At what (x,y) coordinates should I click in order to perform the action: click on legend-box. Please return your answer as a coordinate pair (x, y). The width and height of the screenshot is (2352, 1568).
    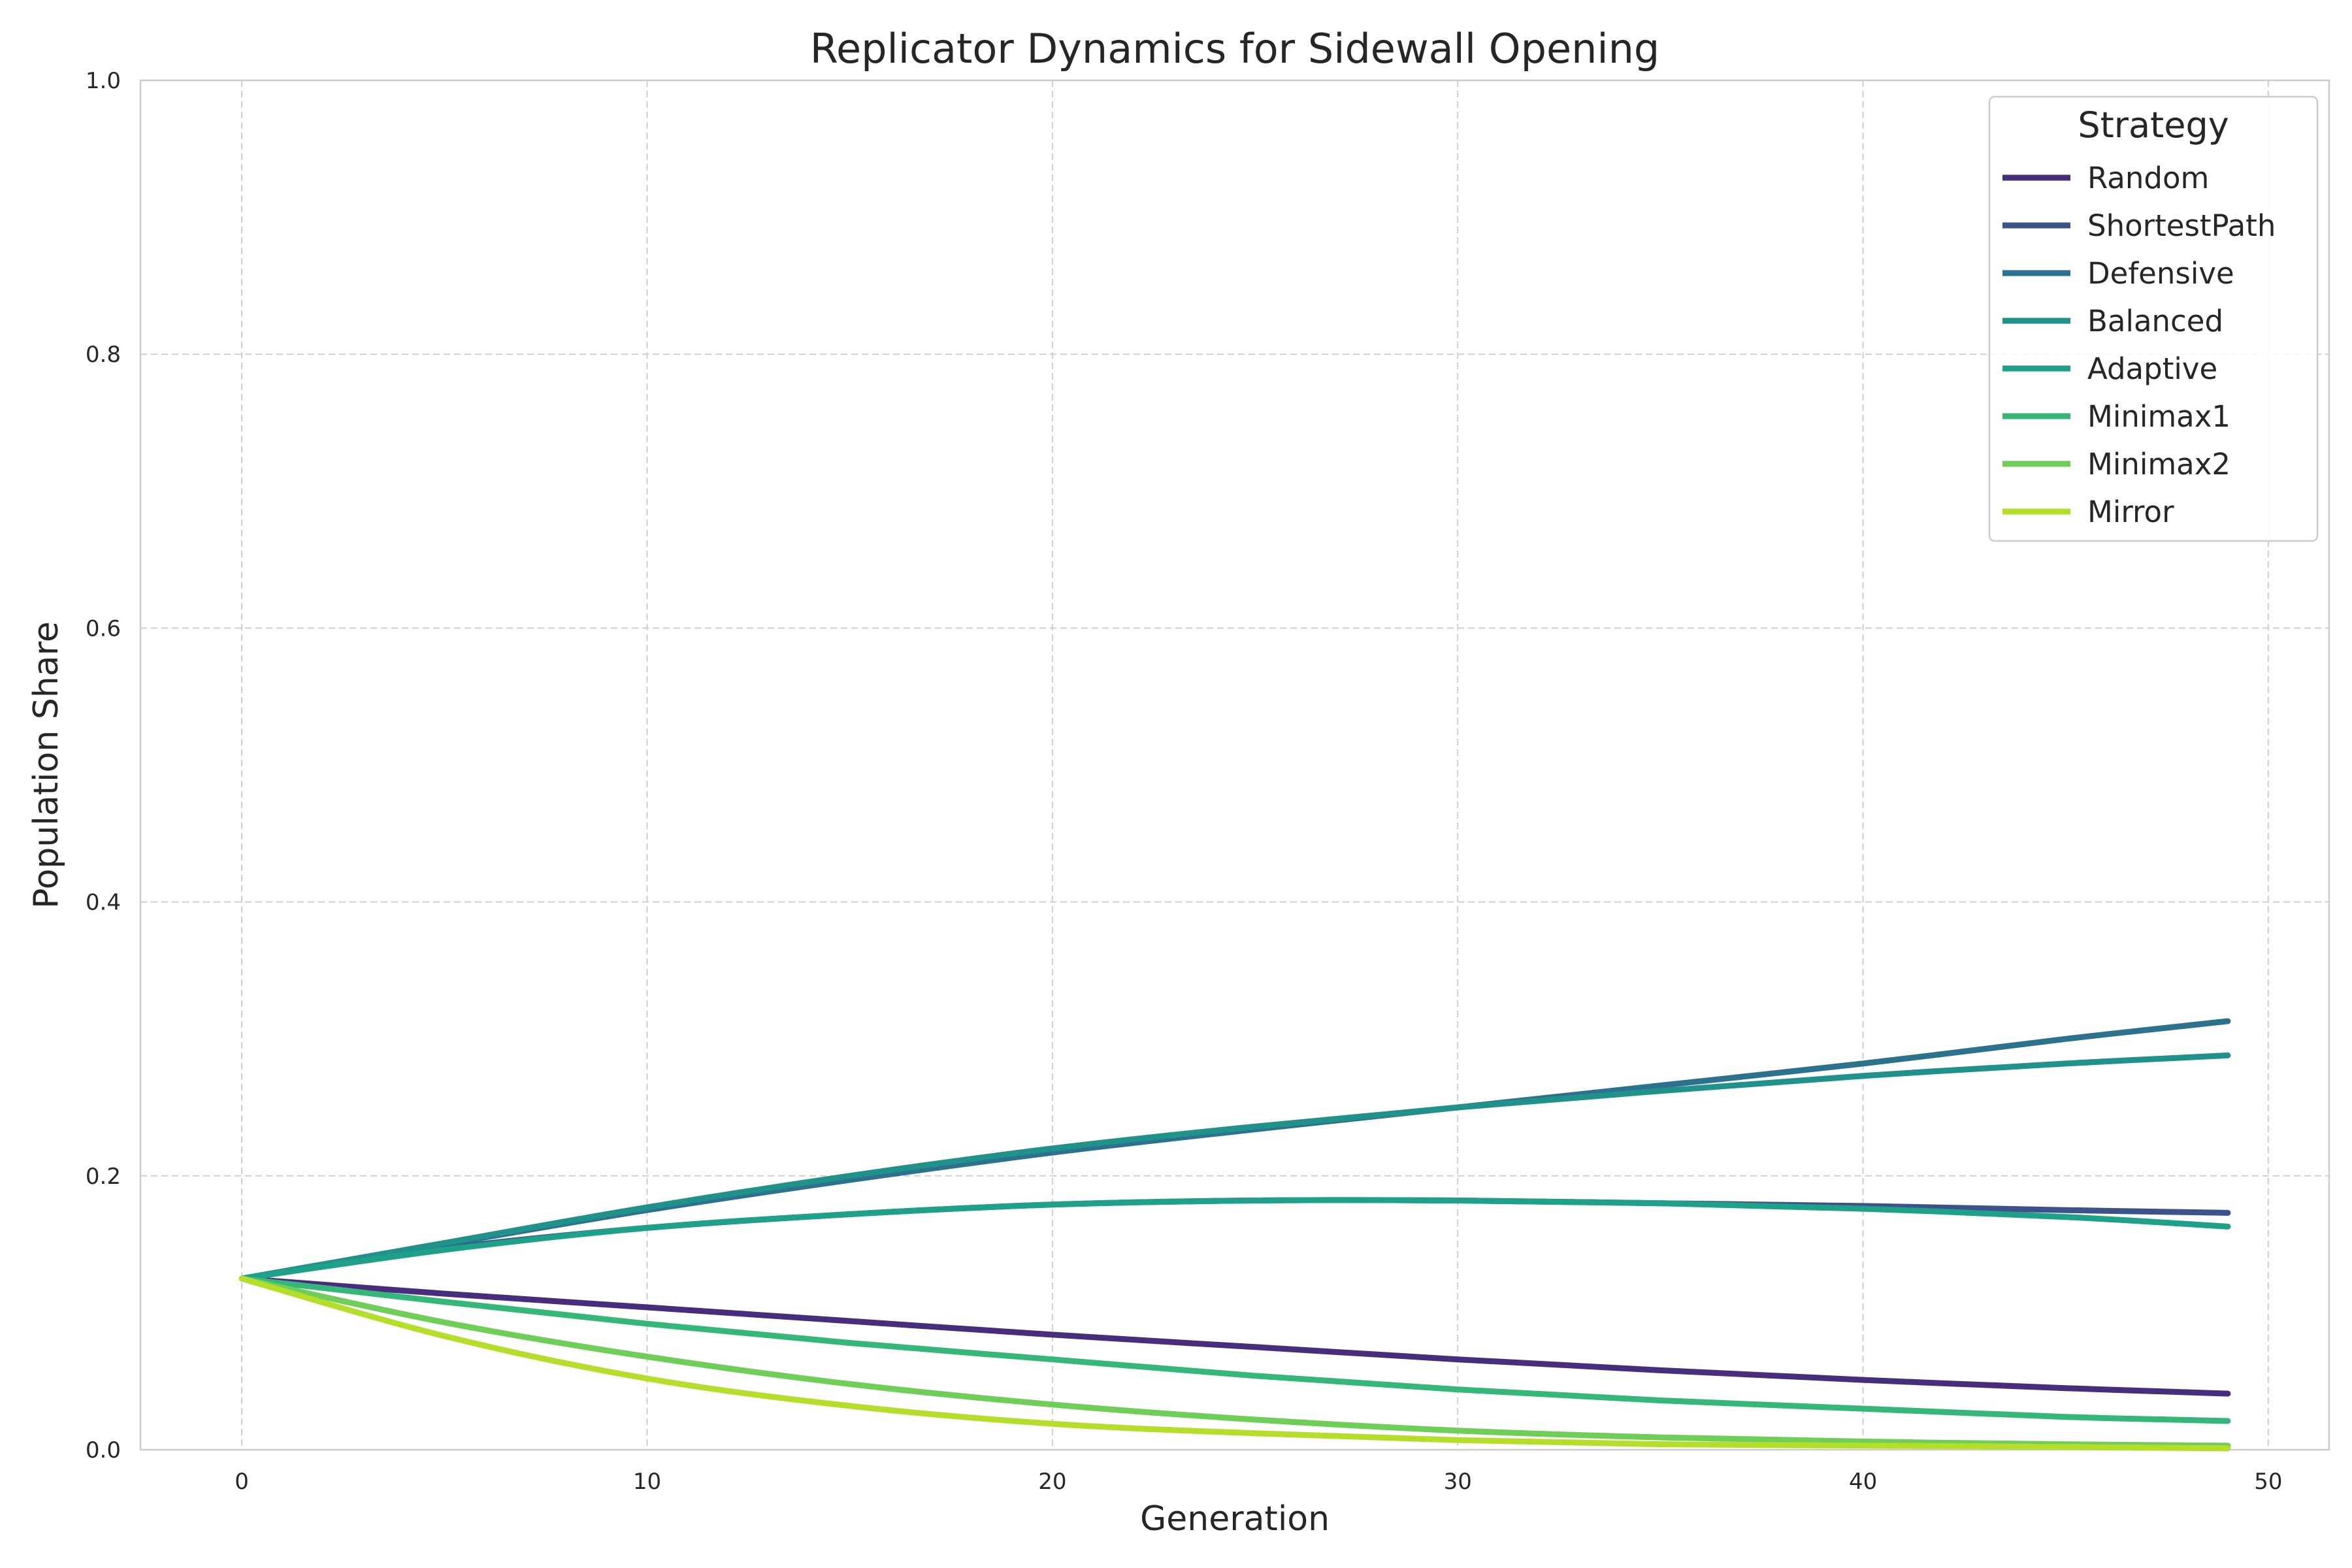
    Looking at the image, I should click on (2153, 318).